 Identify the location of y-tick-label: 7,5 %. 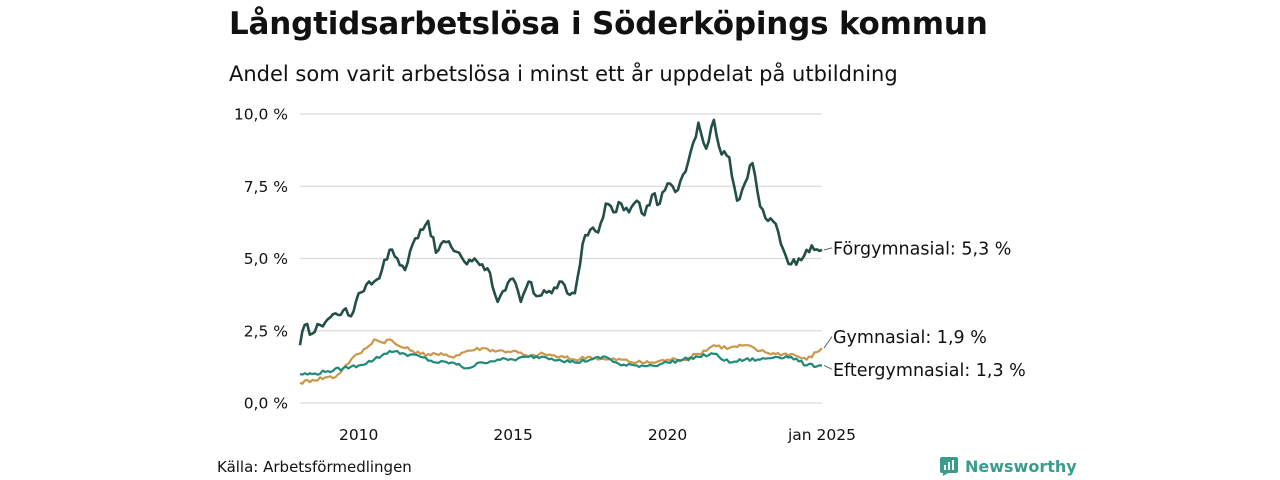
(266, 187).